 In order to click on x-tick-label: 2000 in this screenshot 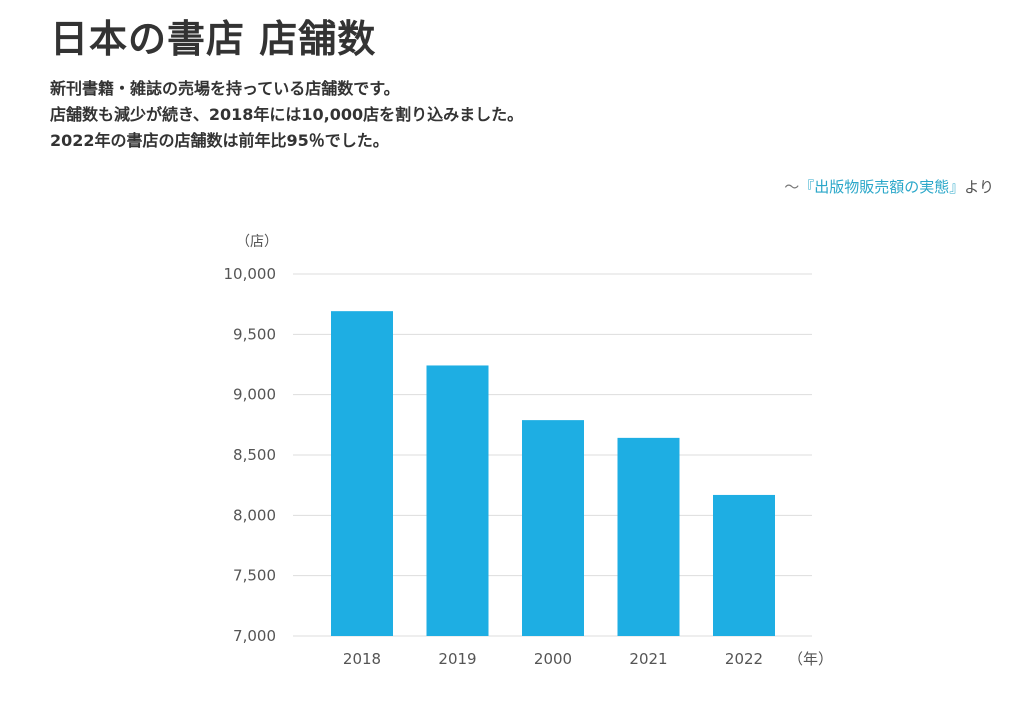, I will do `click(553, 659)`.